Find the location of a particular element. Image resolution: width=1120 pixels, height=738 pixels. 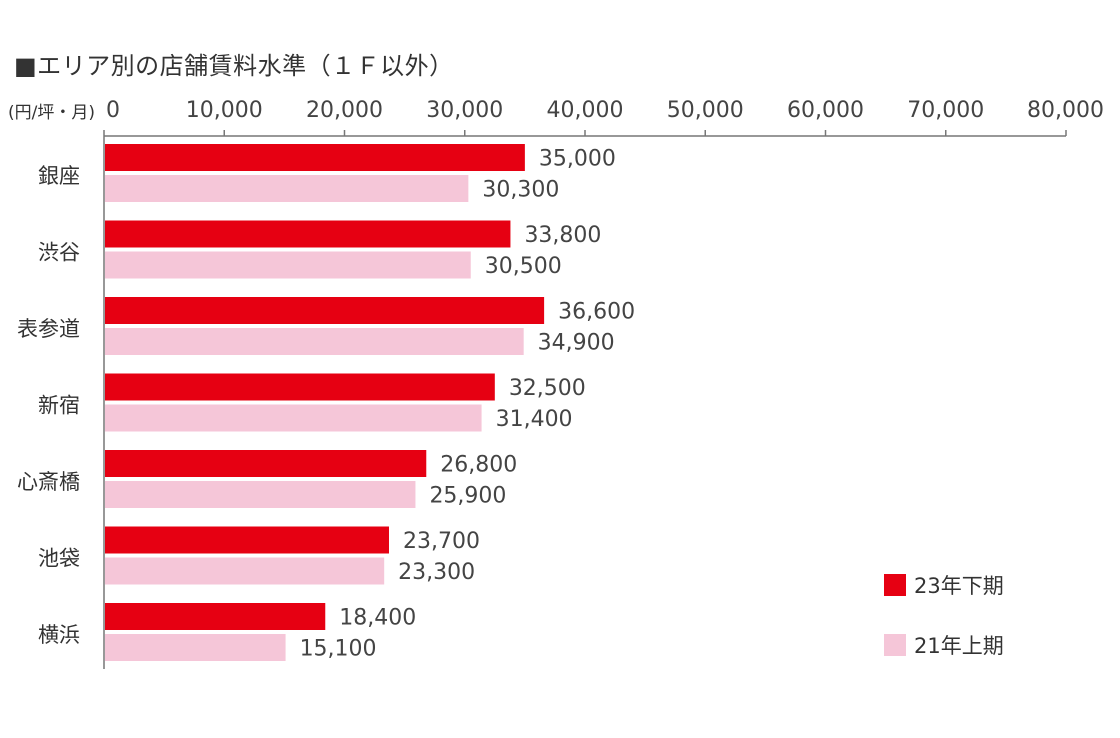

category-label: 新宿 is located at coordinates (59, 406).